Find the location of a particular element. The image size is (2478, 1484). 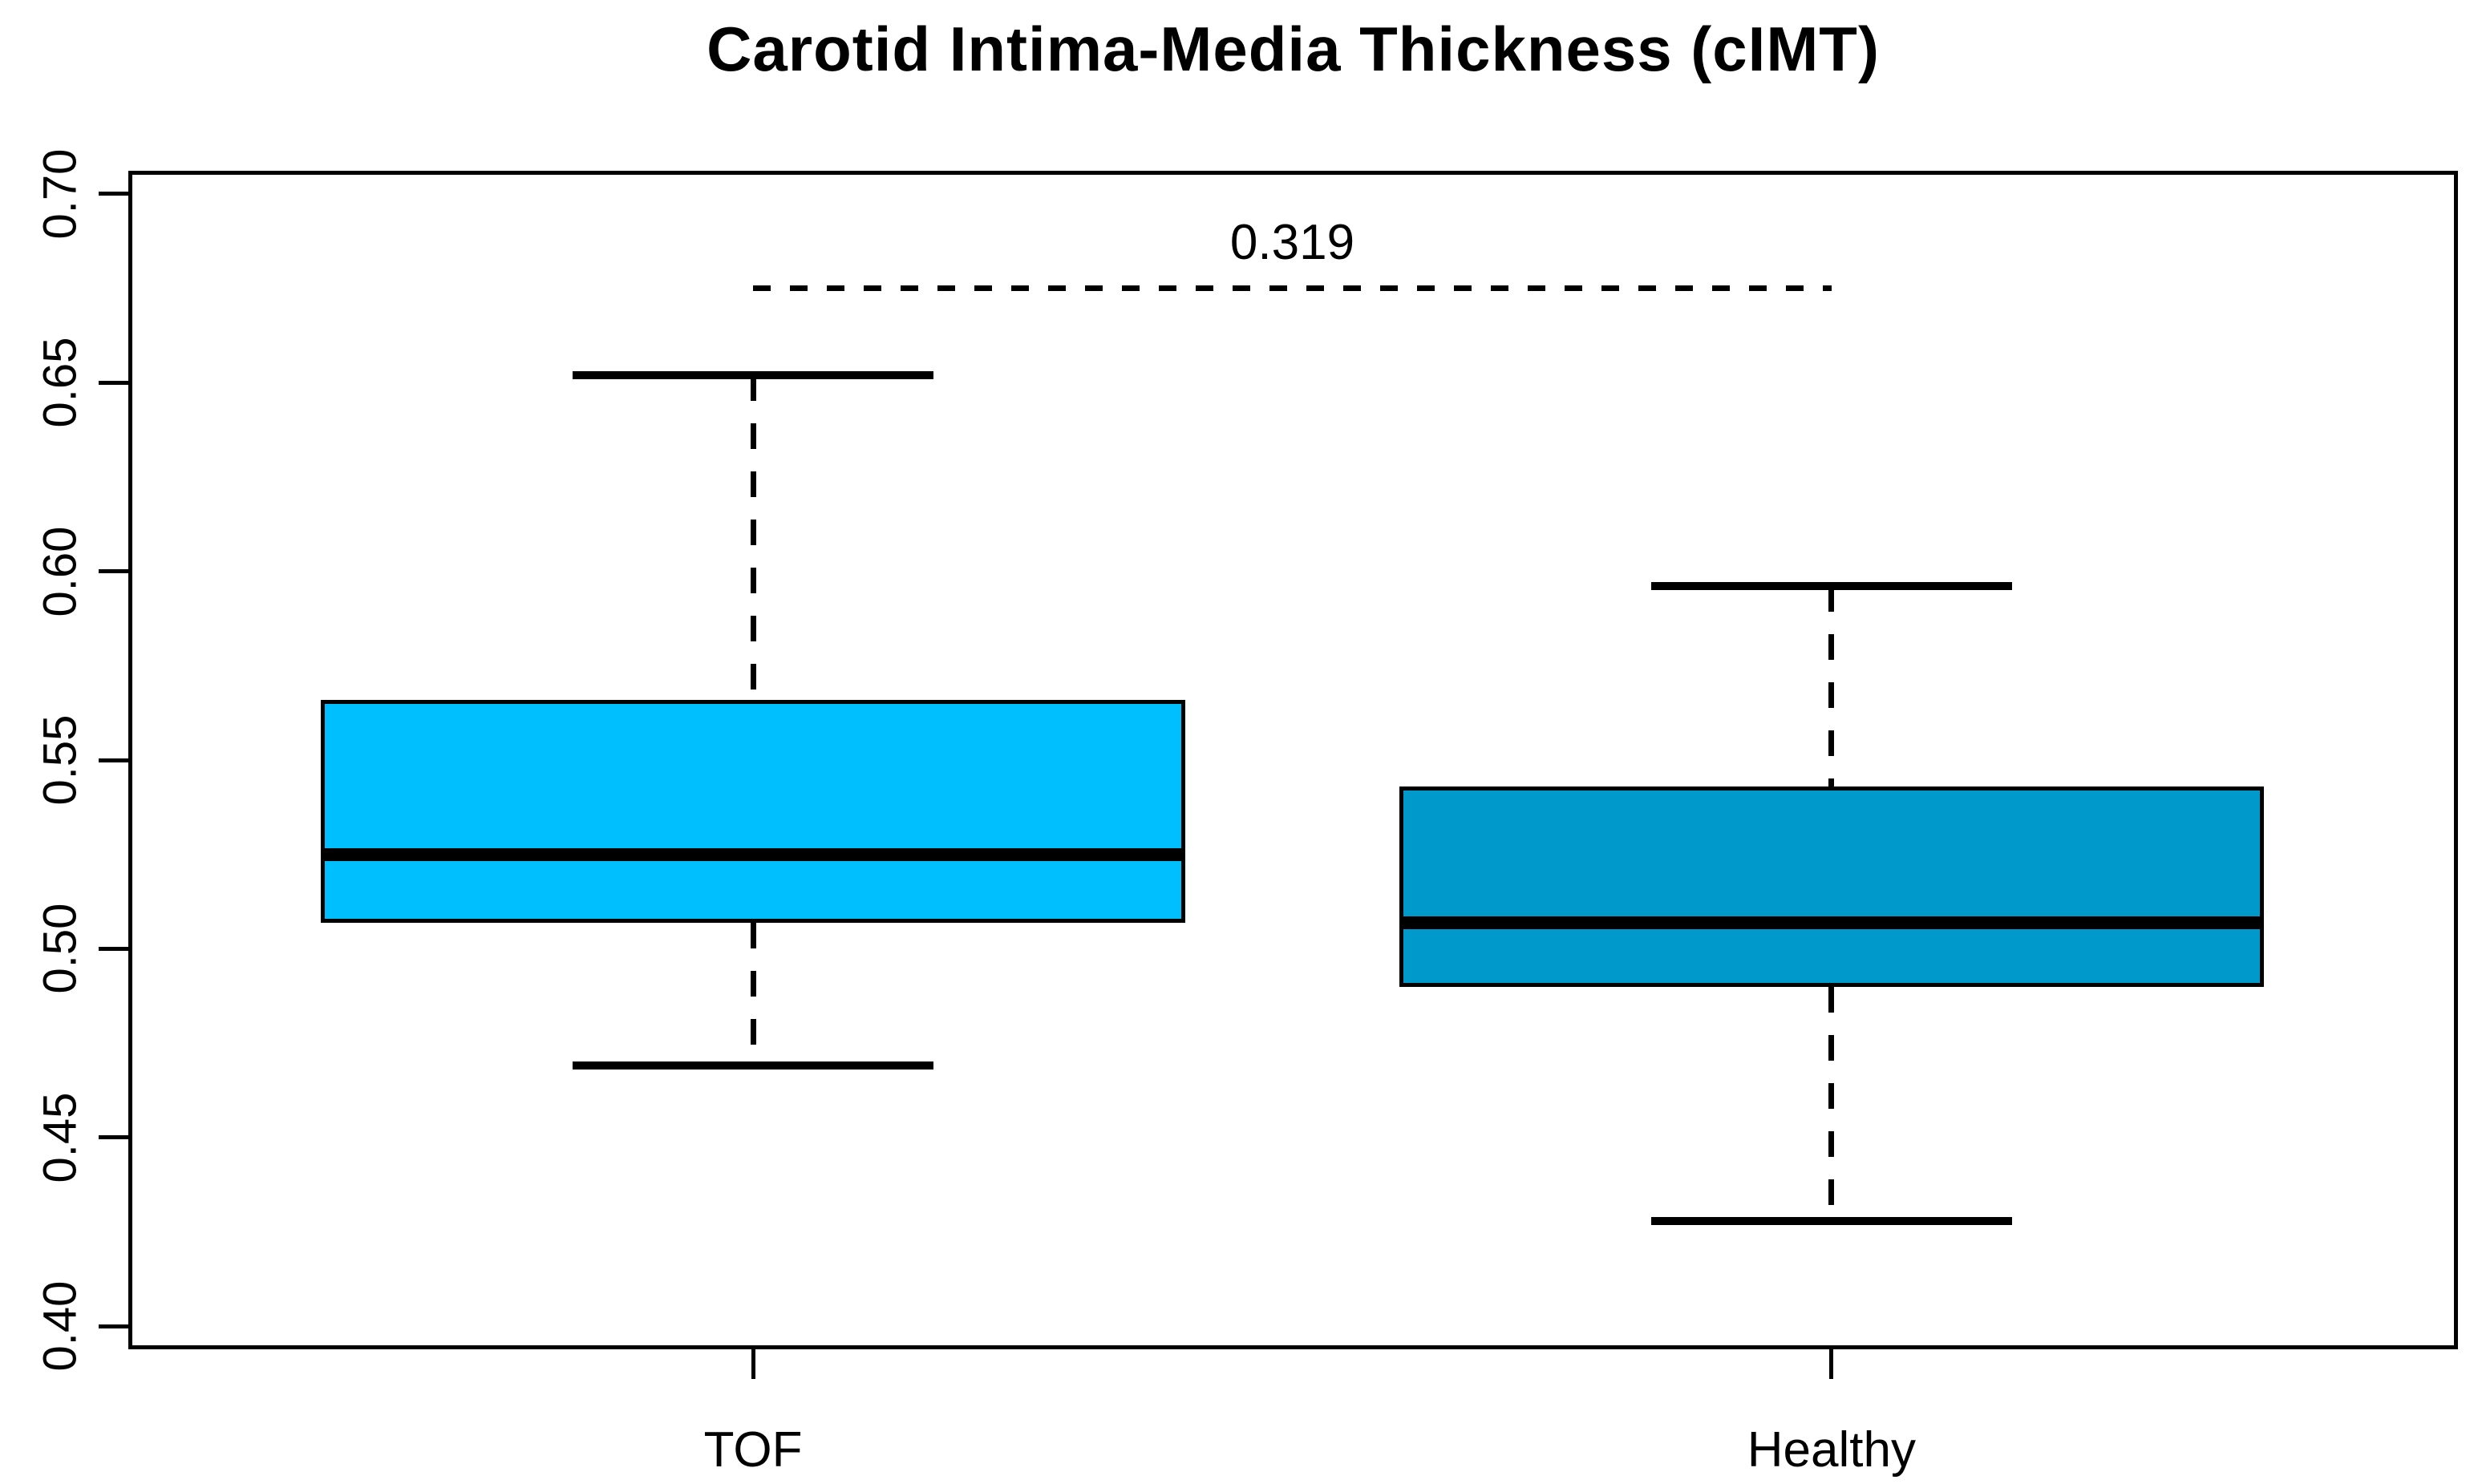

y-axis-tick-label: 0.70 is located at coordinates (60, 193).